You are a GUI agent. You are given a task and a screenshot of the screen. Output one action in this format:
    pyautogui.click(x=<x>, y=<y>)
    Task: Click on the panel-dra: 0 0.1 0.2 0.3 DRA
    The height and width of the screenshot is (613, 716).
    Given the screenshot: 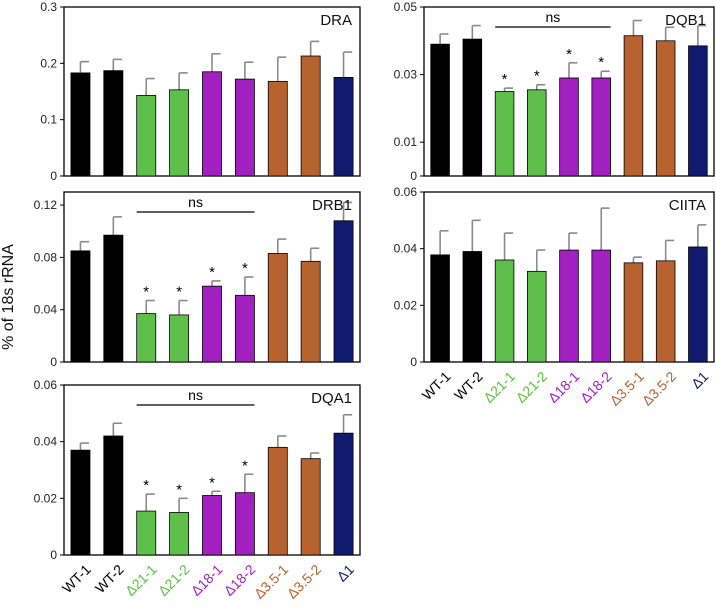 What is the action you would take?
    pyautogui.click(x=200, y=91)
    